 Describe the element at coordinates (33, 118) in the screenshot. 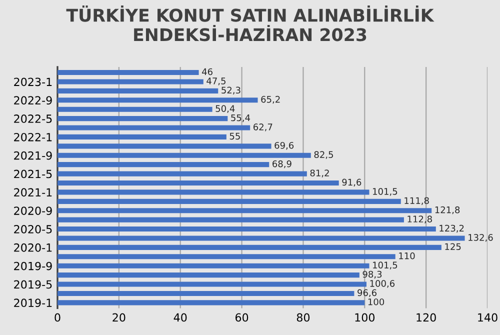

I see `y-tick-label: 2022-5` at that location.